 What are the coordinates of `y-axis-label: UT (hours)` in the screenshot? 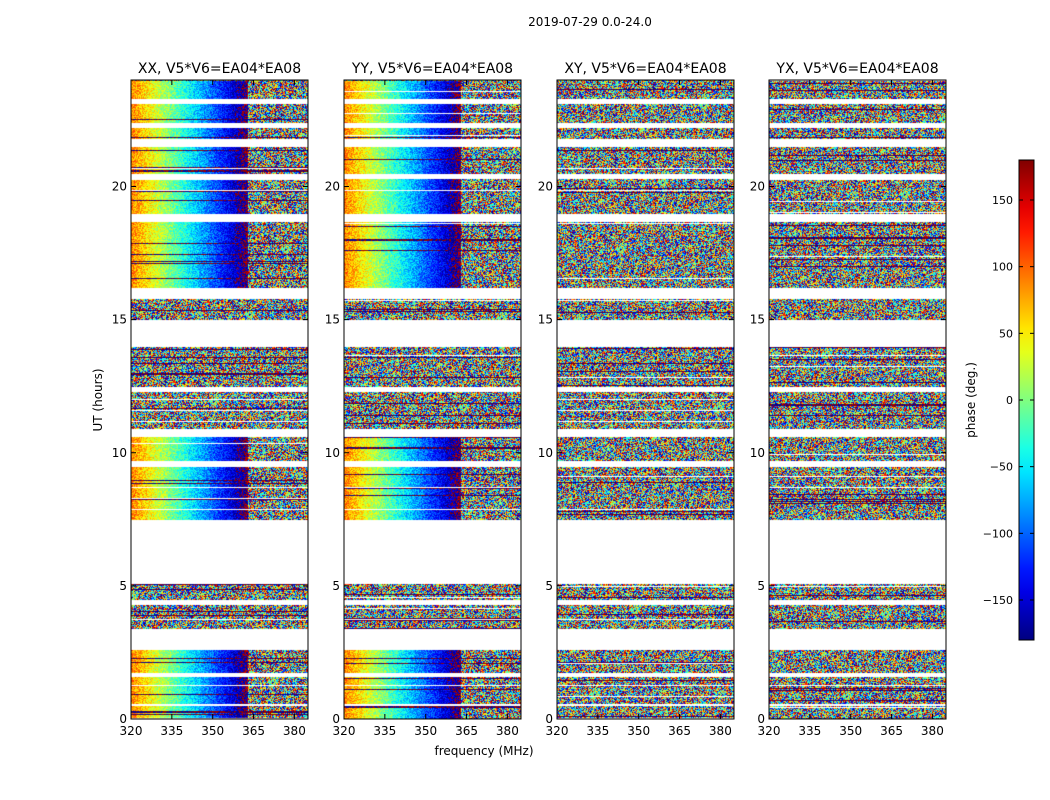 It's located at (98, 399).